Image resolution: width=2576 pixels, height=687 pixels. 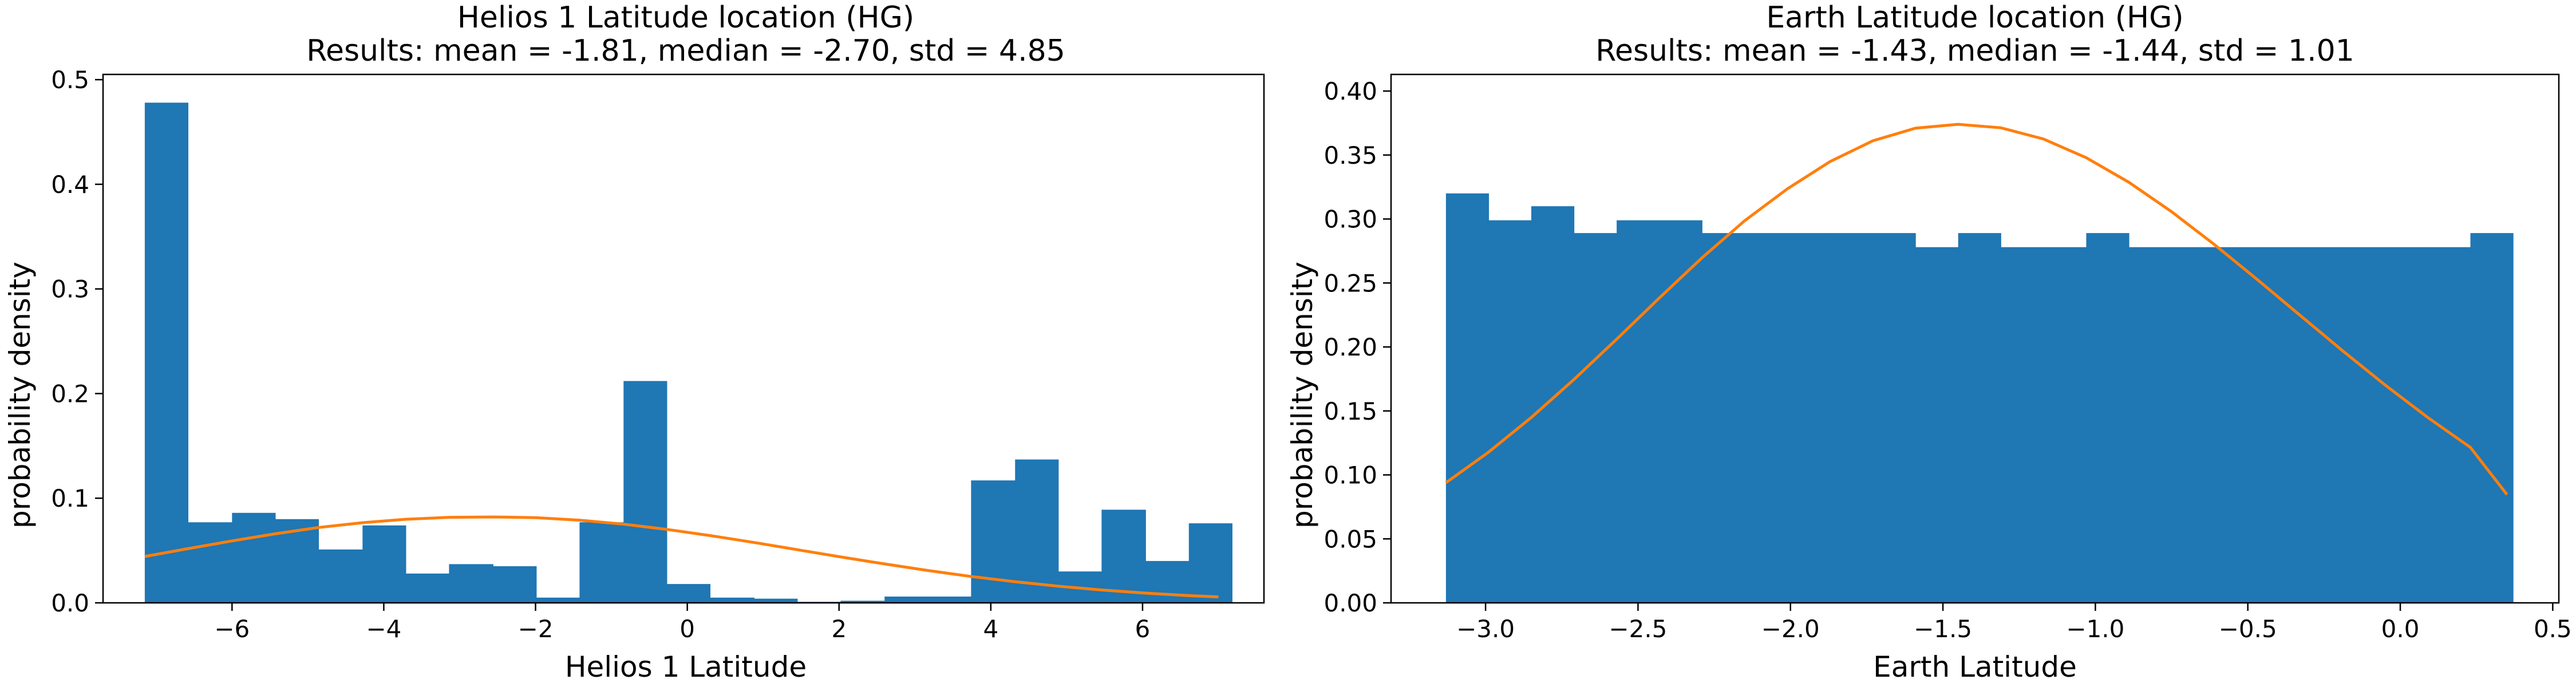 What do you see at coordinates (70, 394) in the screenshot?
I see `y-tick-label: 0.2` at bounding box center [70, 394].